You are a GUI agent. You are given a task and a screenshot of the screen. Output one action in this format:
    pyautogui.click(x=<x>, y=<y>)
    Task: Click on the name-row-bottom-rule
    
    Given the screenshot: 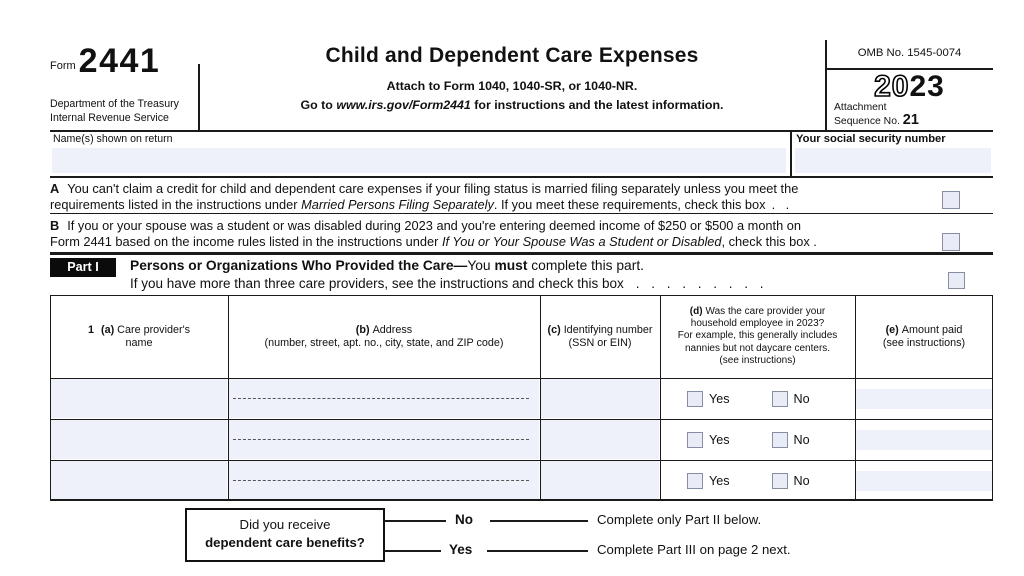 What is the action you would take?
    pyautogui.click(x=521, y=177)
    